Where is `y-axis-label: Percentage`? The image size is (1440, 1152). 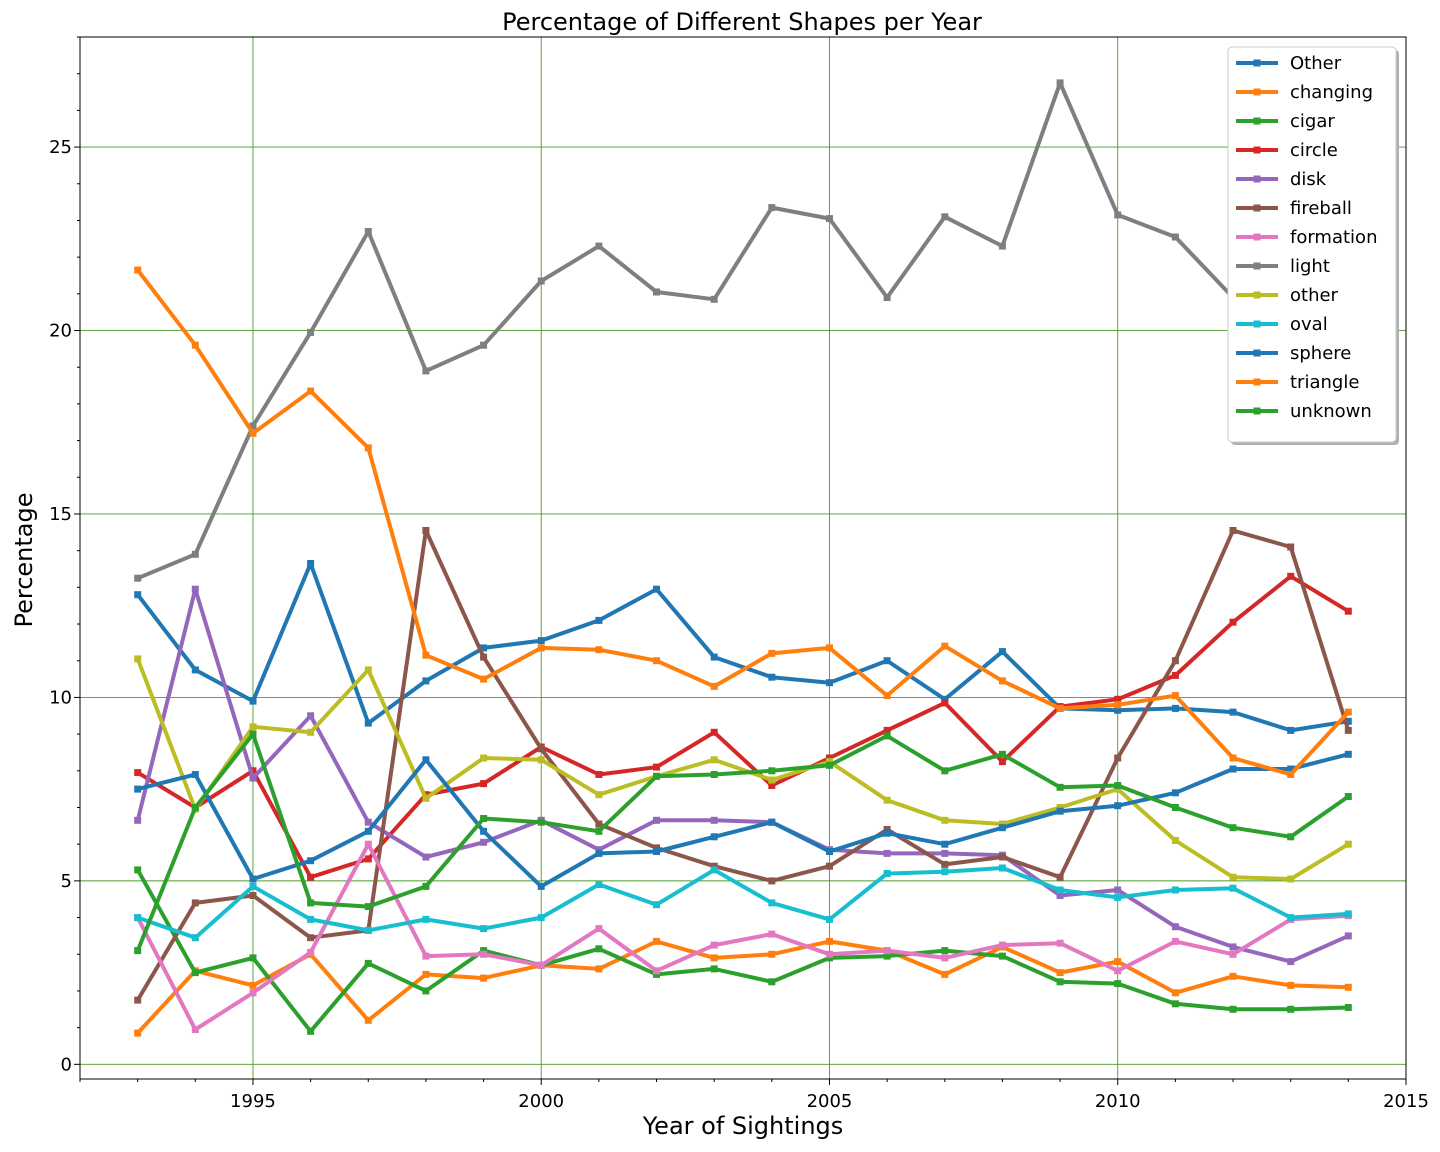
y-axis-label: Percentage is located at coordinates (24, 559).